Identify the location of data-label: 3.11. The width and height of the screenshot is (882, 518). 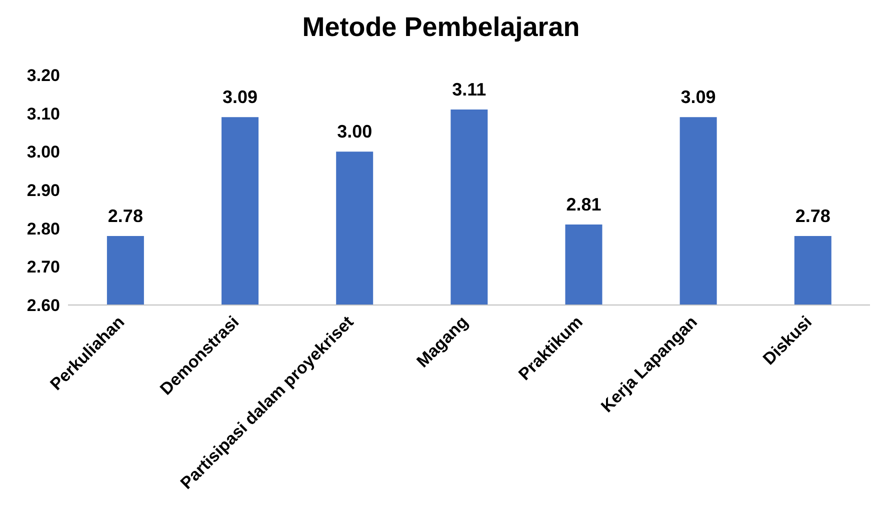
(469, 90).